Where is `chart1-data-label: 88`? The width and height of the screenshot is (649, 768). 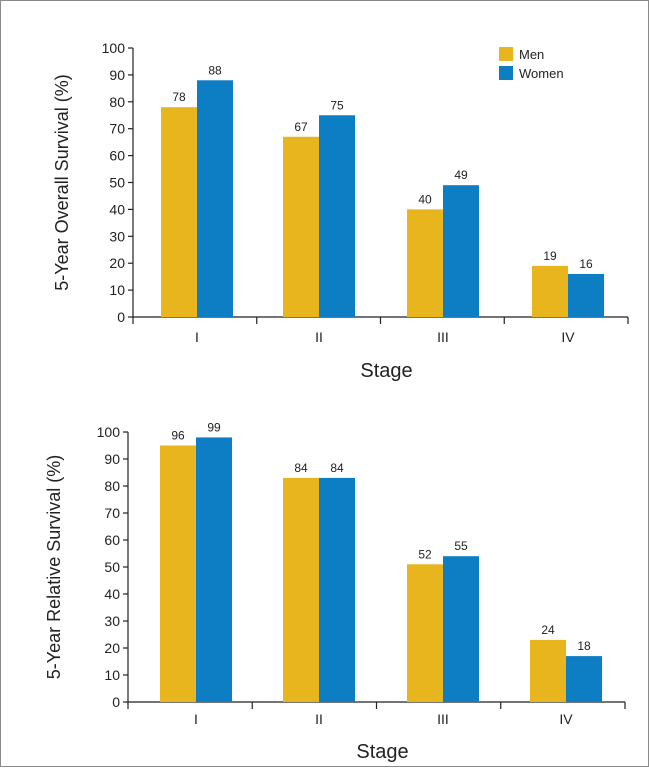 chart1-data-label: 88 is located at coordinates (215, 70).